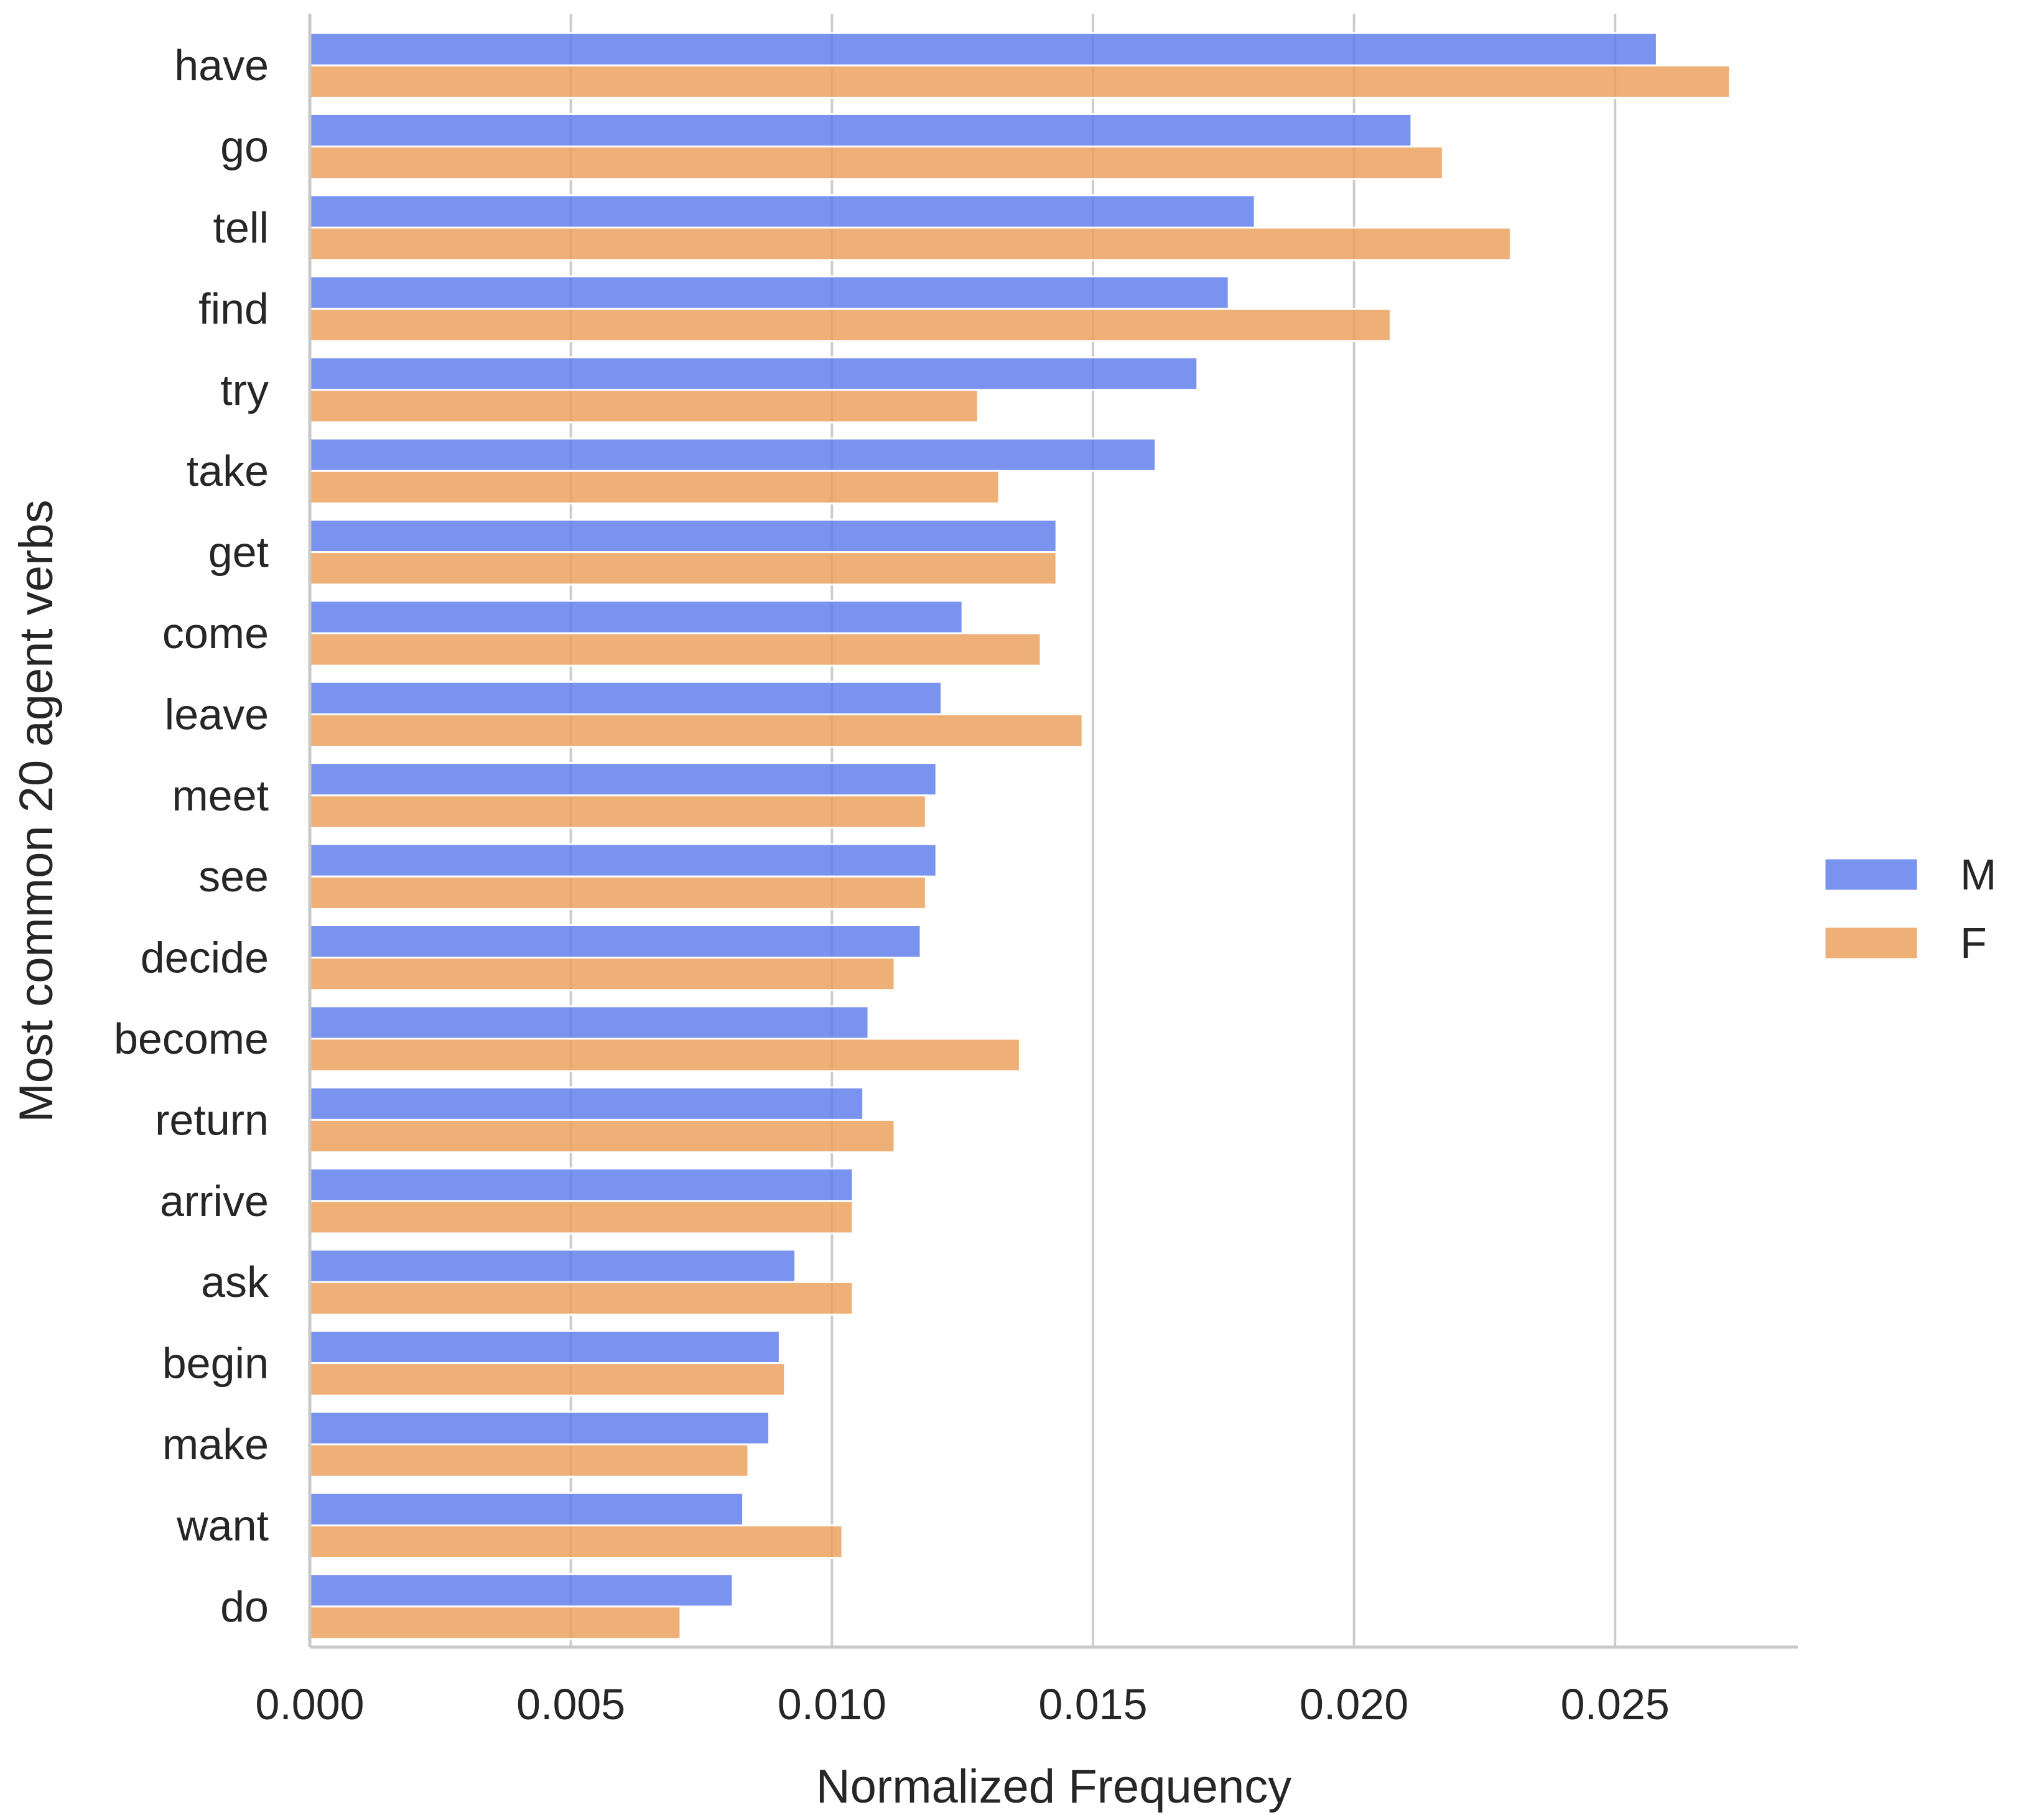  I want to click on legend-swatch-f, so click(1871, 943).